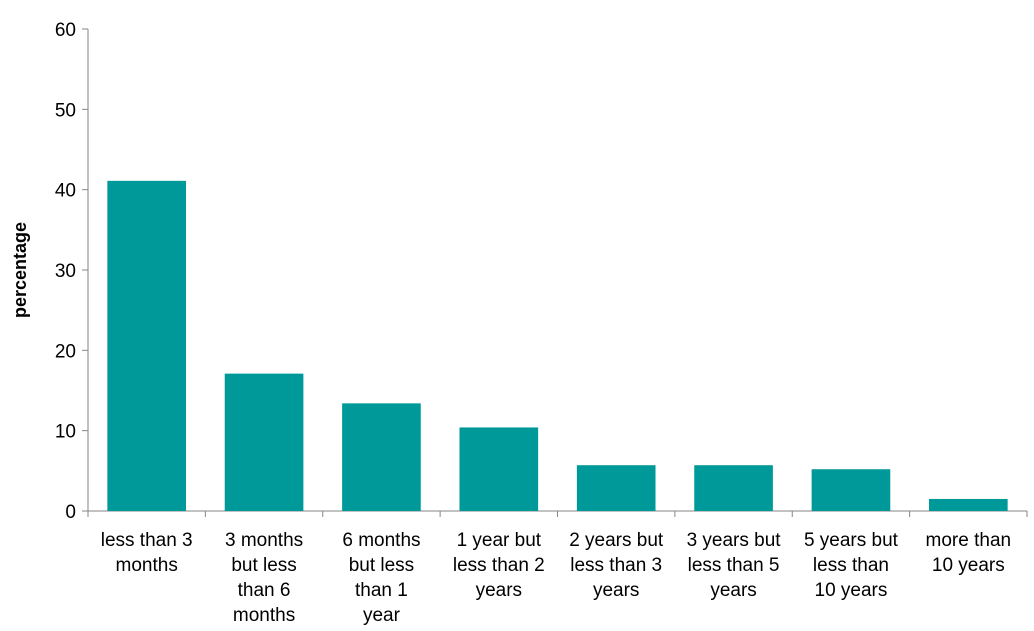 This screenshot has width=1034, height=631. Describe the element at coordinates (70, 512) in the screenshot. I see `y-tick-label: 0` at that location.